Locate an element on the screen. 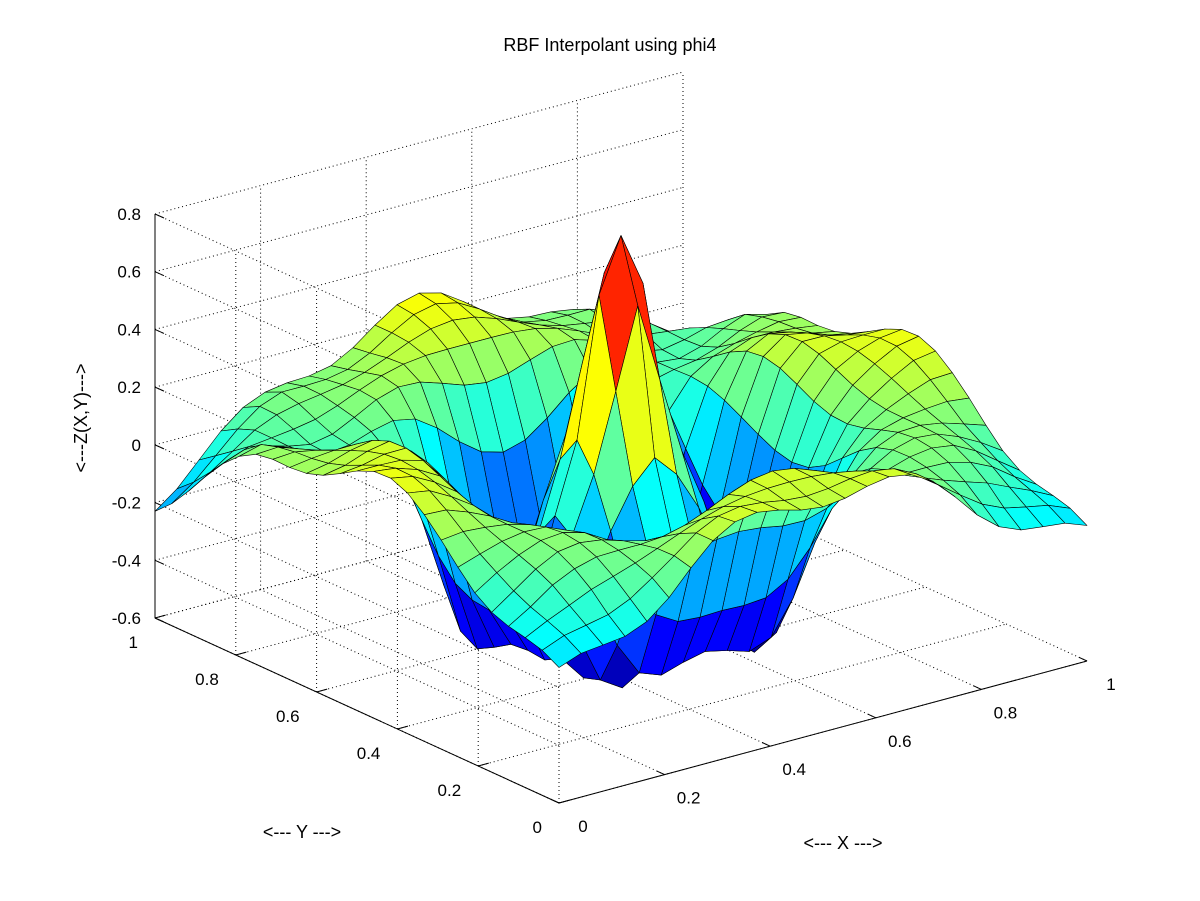 The width and height of the screenshot is (1200, 901). y-tick-label: 0.6 is located at coordinates (288, 716).